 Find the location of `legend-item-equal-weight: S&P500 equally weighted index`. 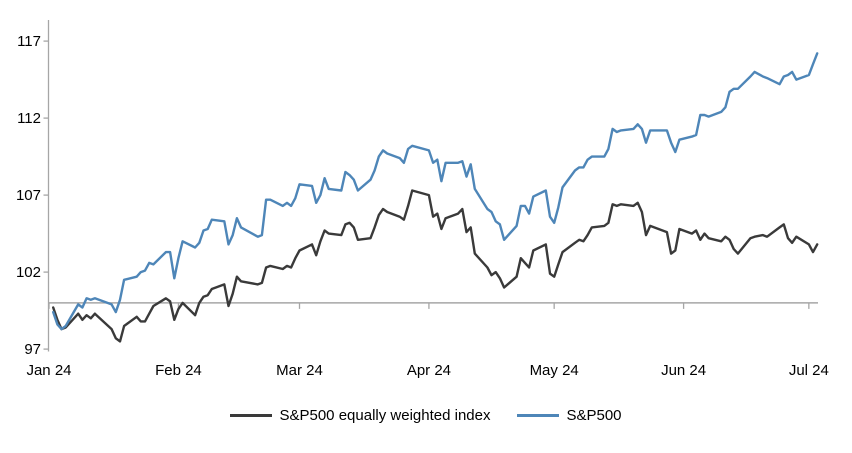

legend-item-equal-weight: S&P500 equally weighted index is located at coordinates (360, 415).